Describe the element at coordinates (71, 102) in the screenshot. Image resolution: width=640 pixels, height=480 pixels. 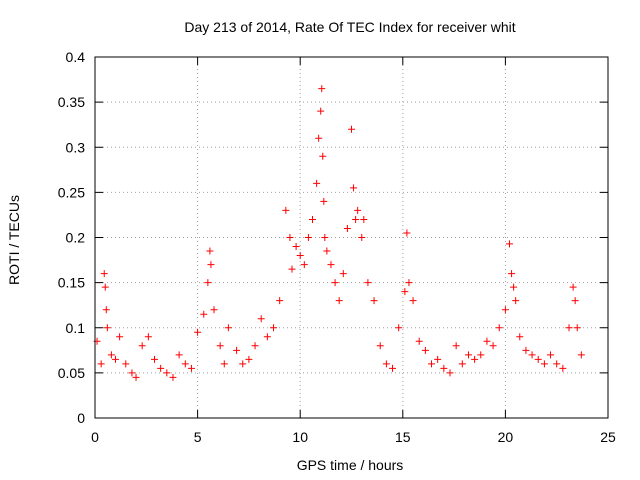
I see `y-tick-label: 0.35` at that location.